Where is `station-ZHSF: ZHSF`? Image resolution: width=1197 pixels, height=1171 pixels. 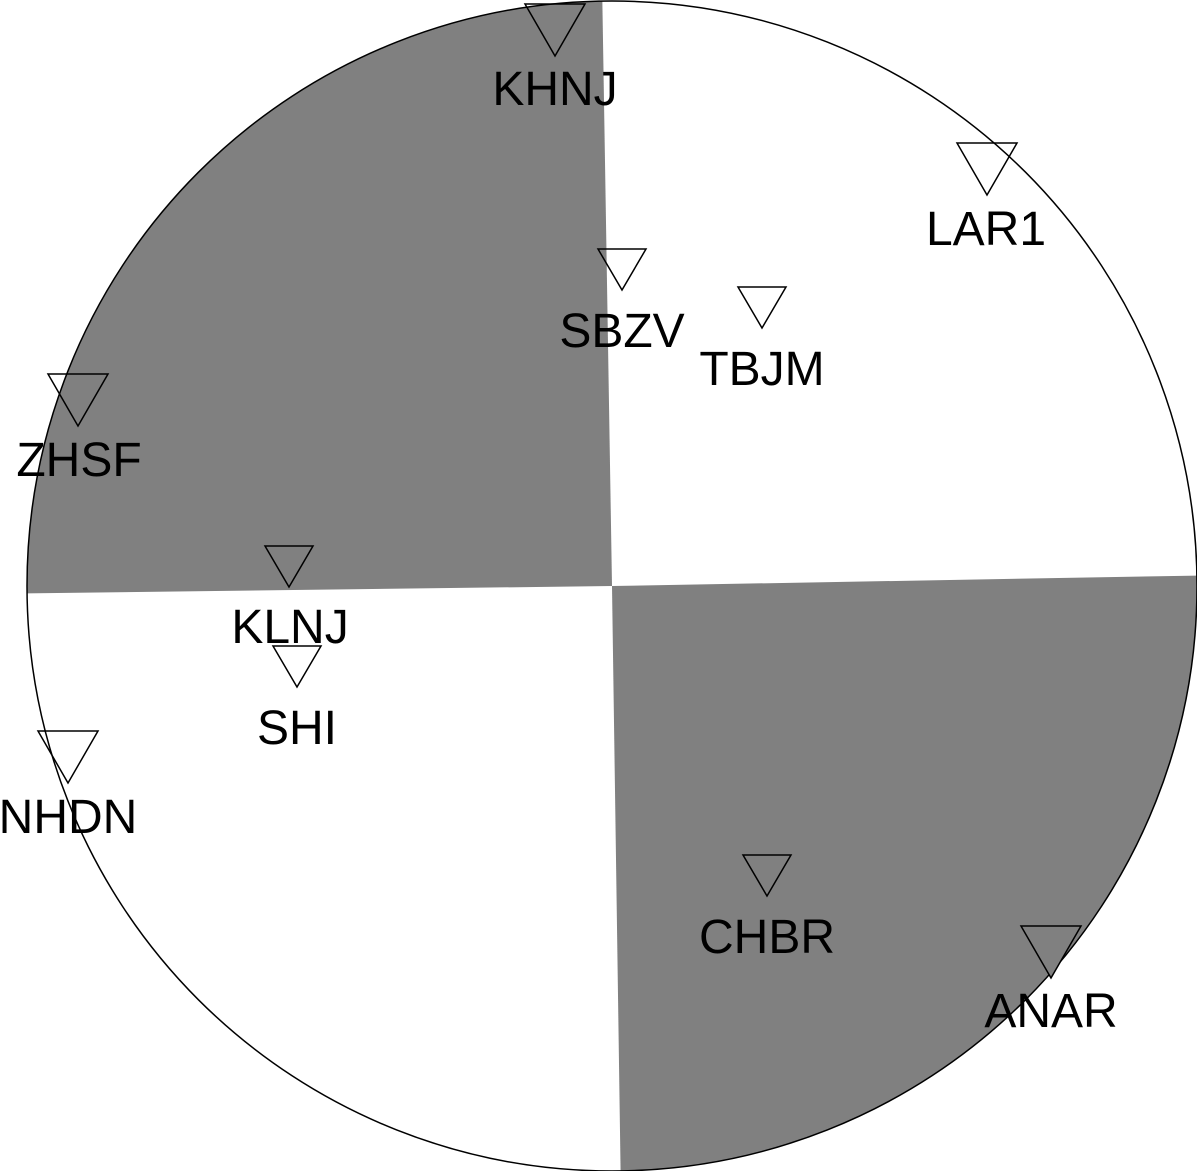
station-ZHSF: ZHSF is located at coordinates (79, 430).